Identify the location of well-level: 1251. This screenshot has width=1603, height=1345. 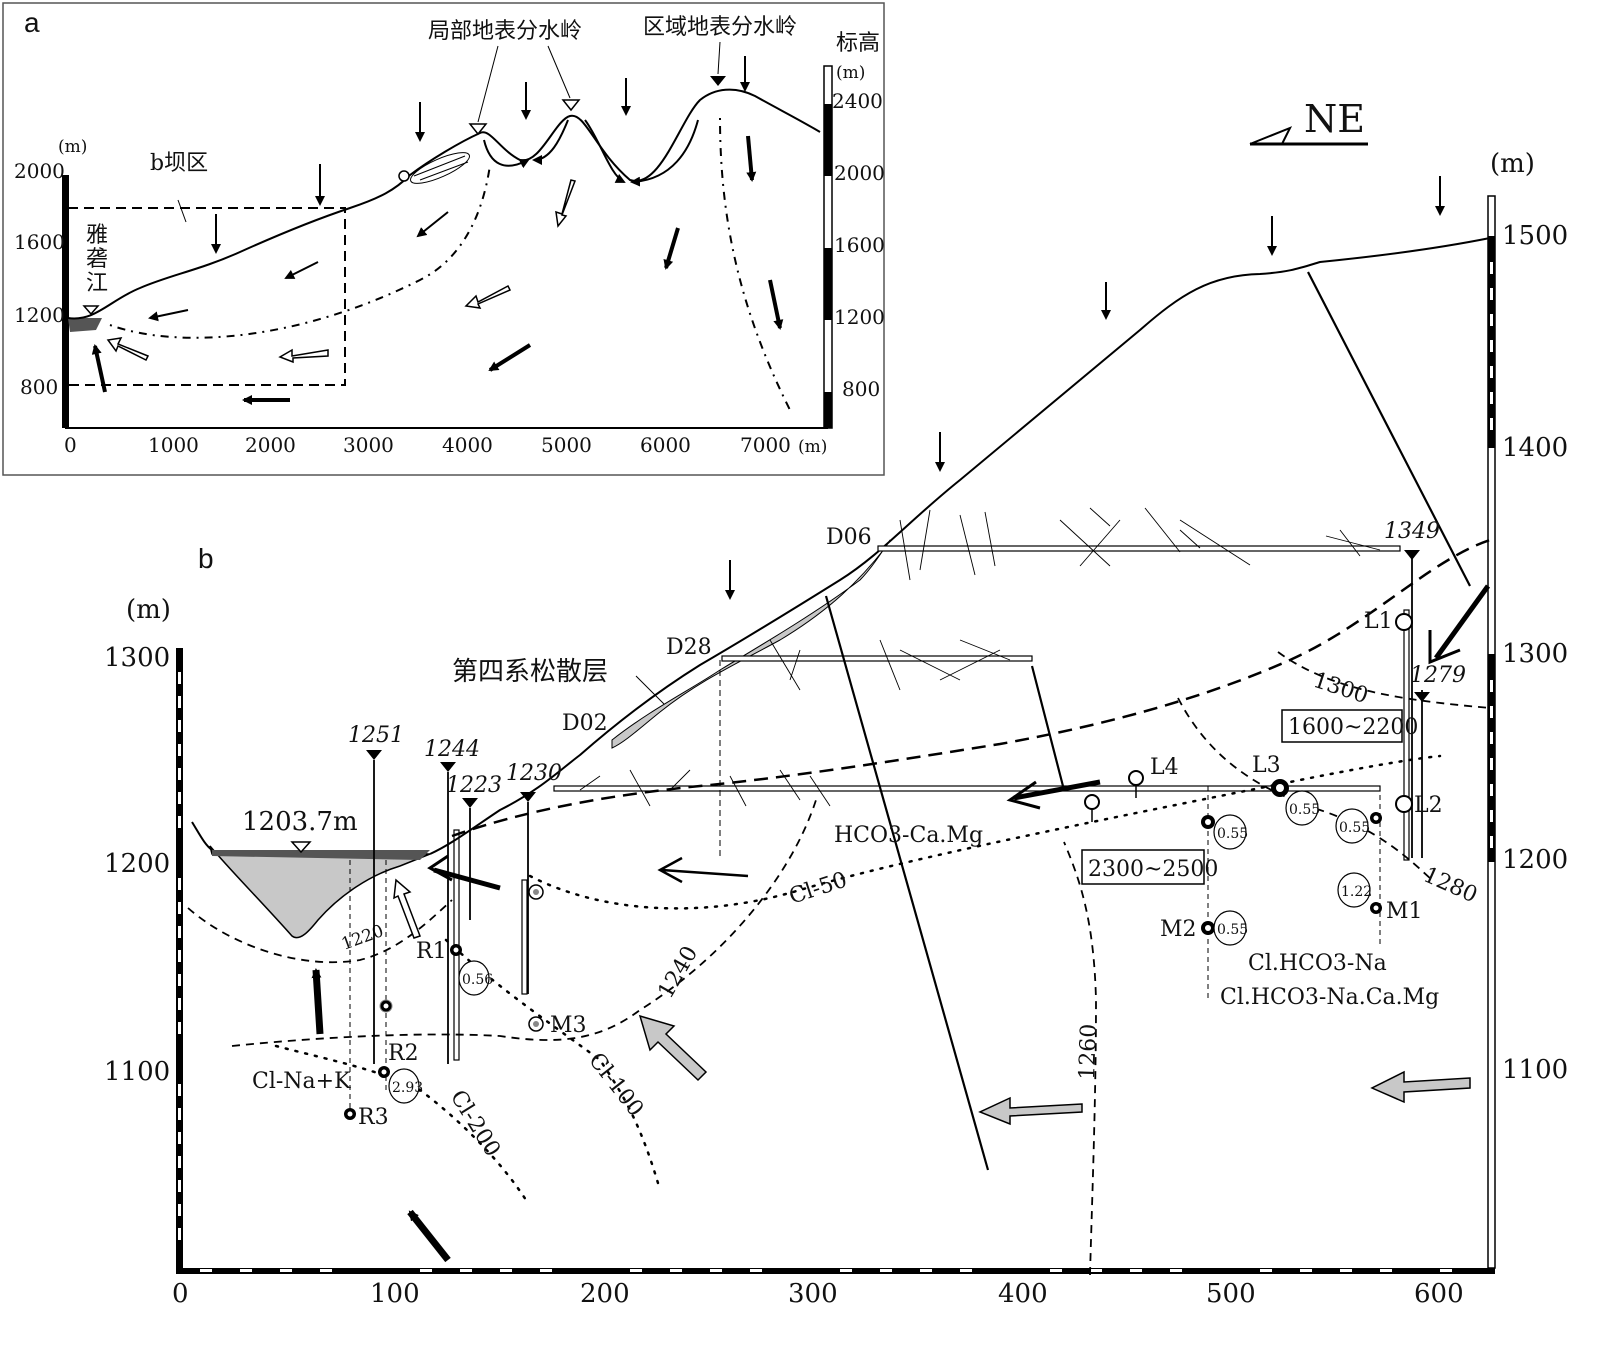
(376, 735).